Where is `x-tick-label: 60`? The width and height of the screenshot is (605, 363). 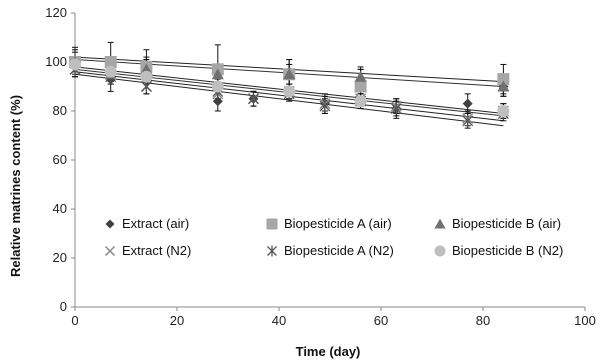
x-tick-label: 60 is located at coordinates (381, 320).